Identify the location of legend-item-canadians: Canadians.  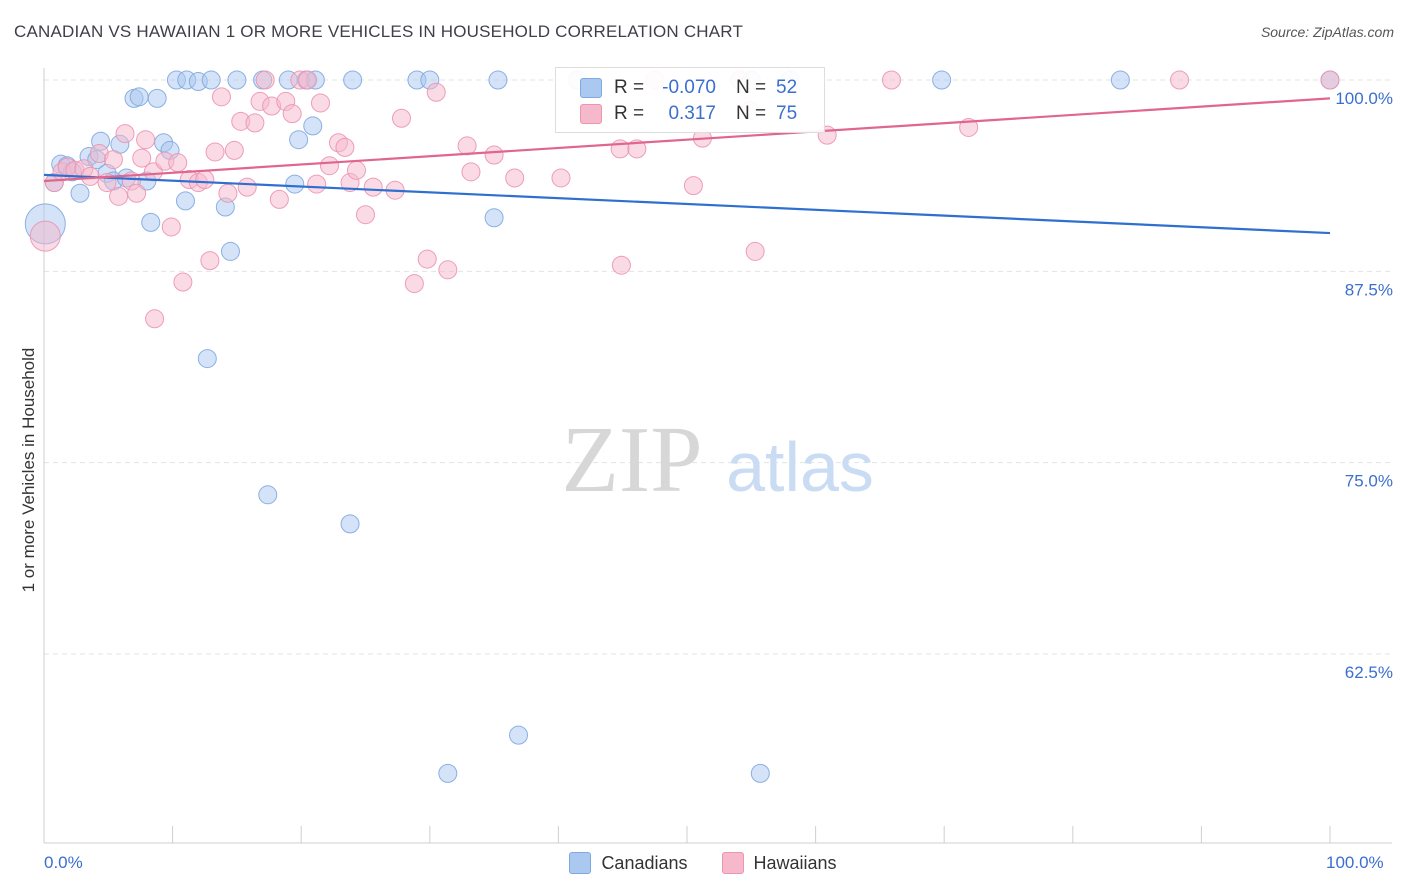
(628, 863).